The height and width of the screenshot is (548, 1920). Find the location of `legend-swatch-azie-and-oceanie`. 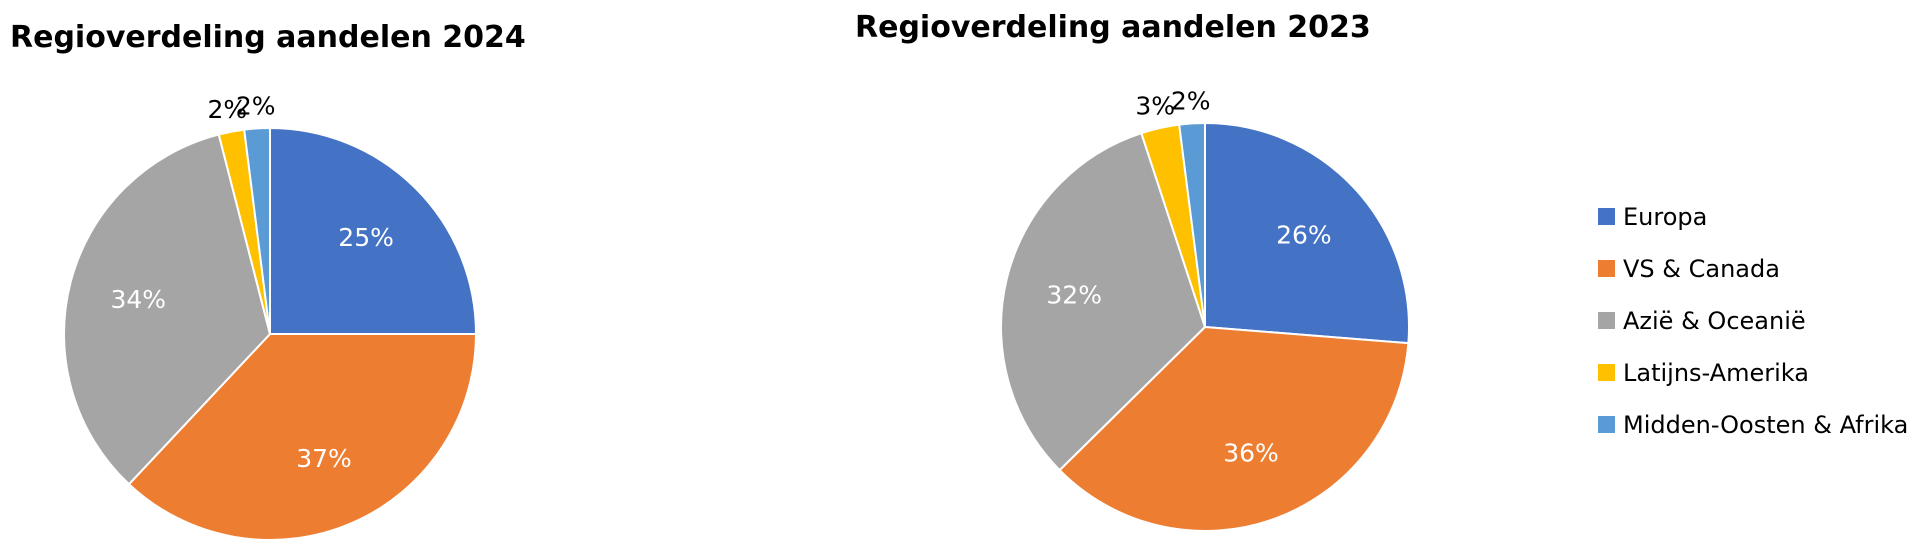

legend-swatch-azie-and-oceanie is located at coordinates (1606, 320).